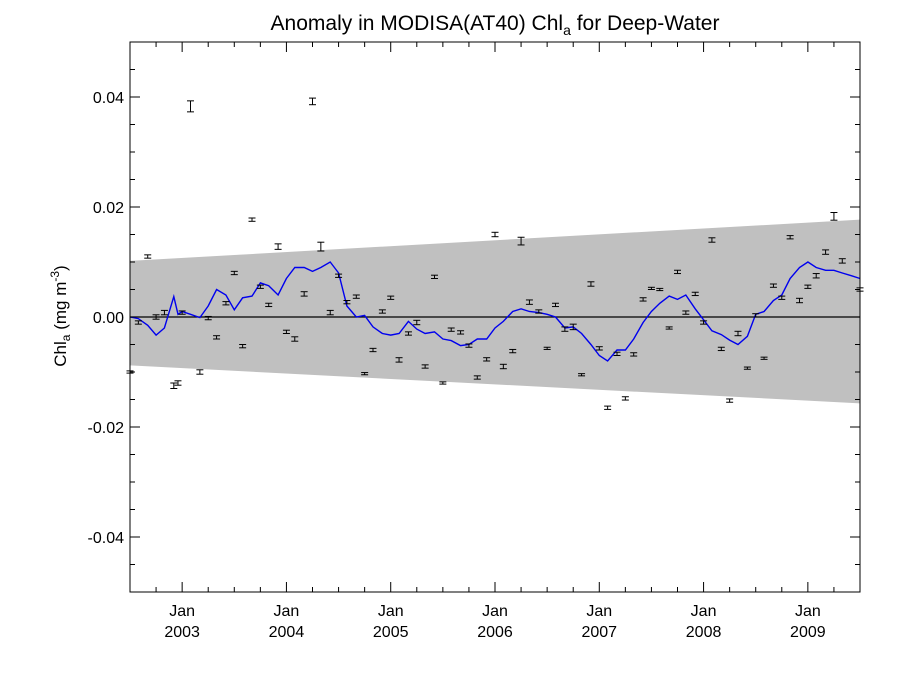  I want to click on smoothed-anomaly-line, so click(495, 311).